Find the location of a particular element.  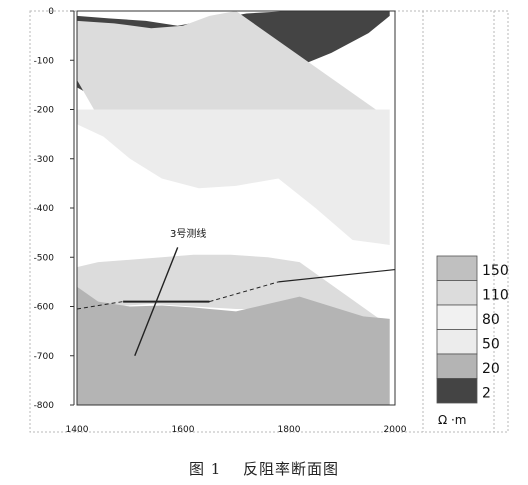

x-axis: 1400 1600 1800 2000 is located at coordinates (236, 430).